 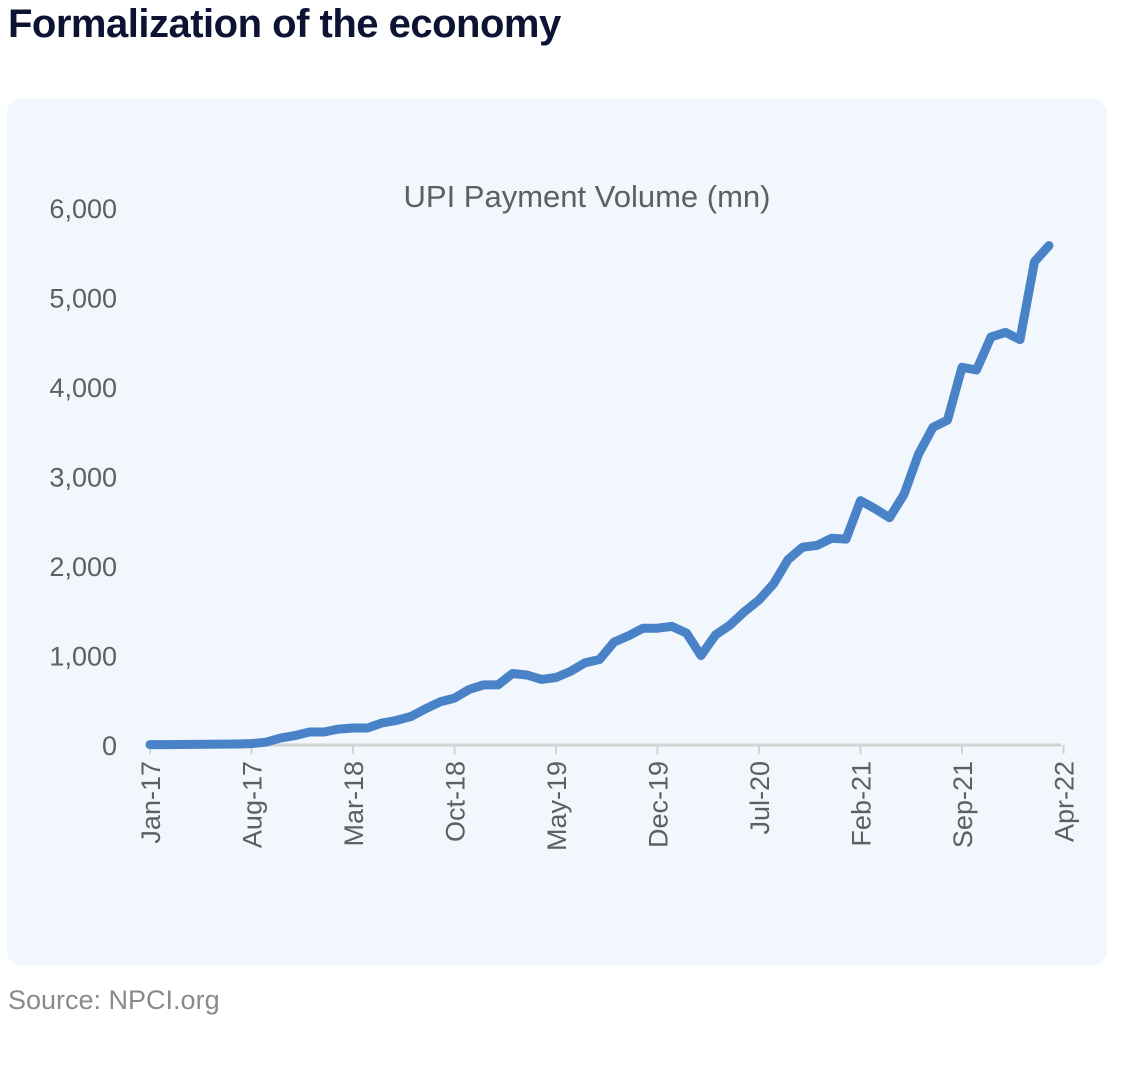 I want to click on x-tick-label: Jul-20, so click(x=760, y=798).